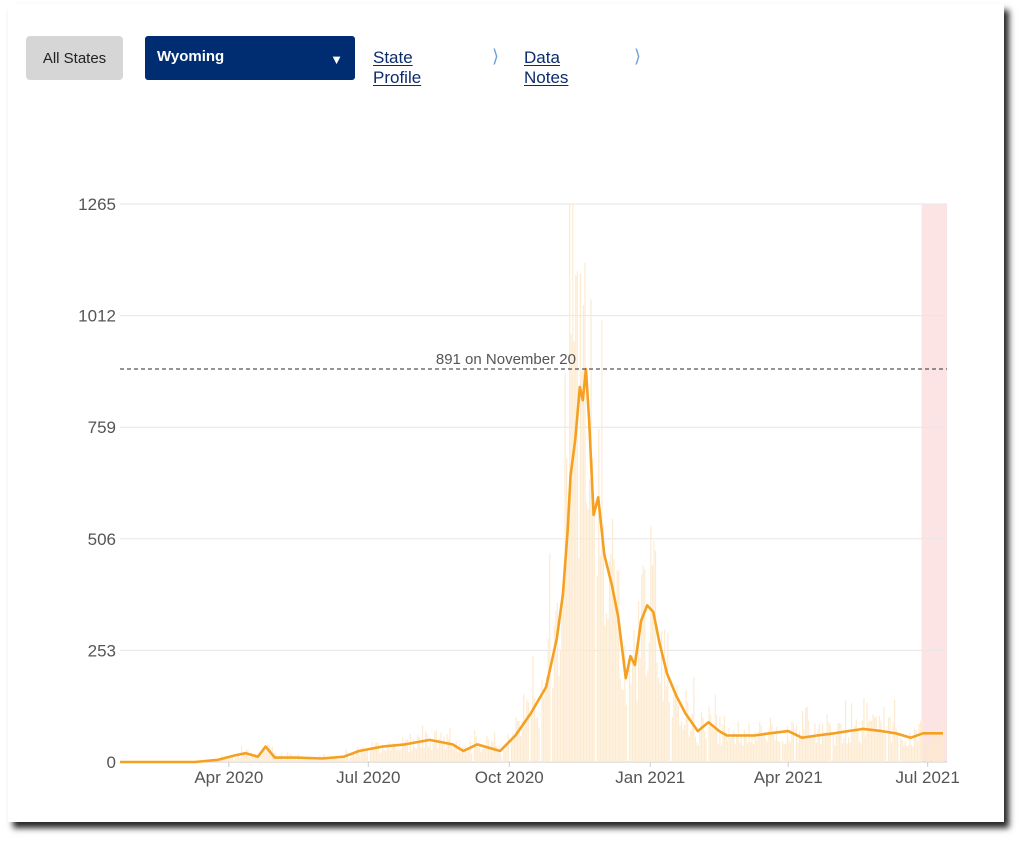 This screenshot has height=842, width=1024. I want to click on state-select-value: Wyoming, so click(191, 56).